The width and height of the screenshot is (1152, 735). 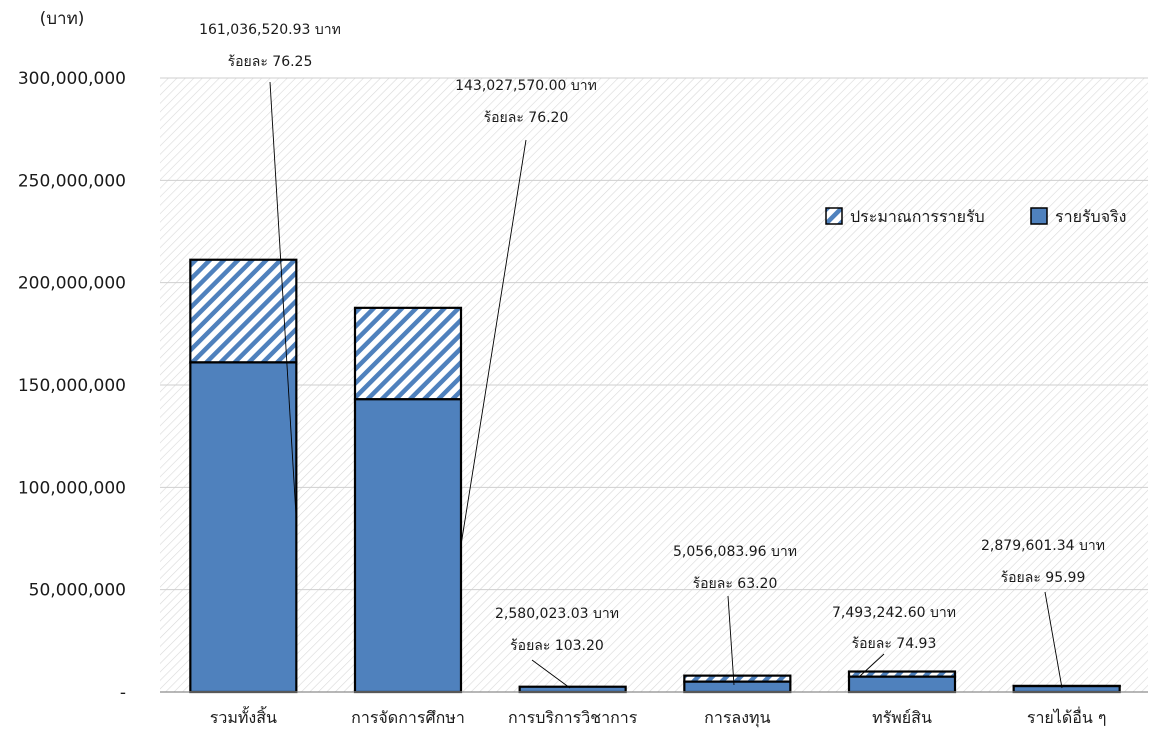 What do you see at coordinates (72, 284) in the screenshot?
I see `y-tick-label: 200,000,000` at bounding box center [72, 284].